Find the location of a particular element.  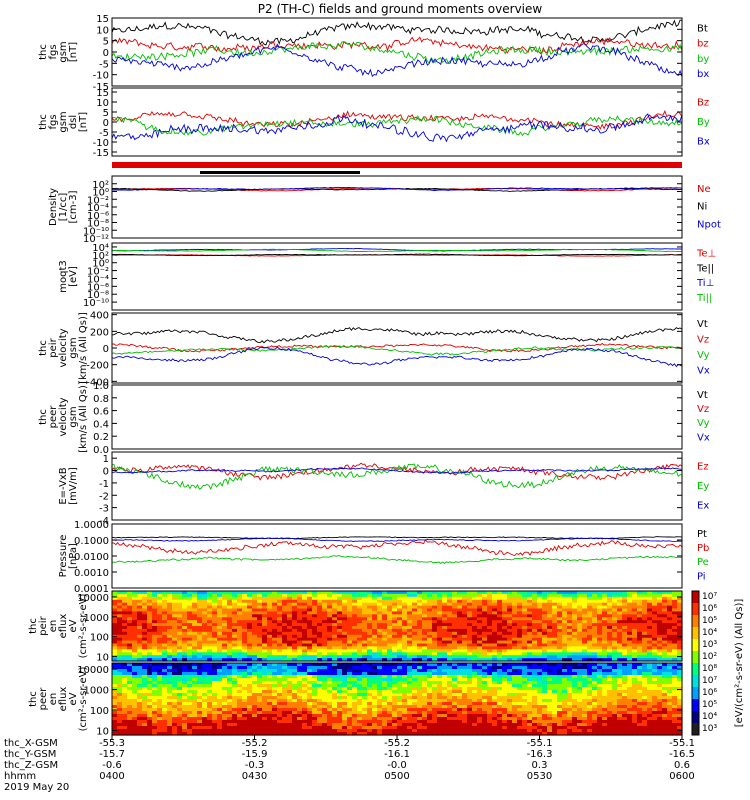

y-tick-label: 10⁻⁸ is located at coordinates (98, 295).